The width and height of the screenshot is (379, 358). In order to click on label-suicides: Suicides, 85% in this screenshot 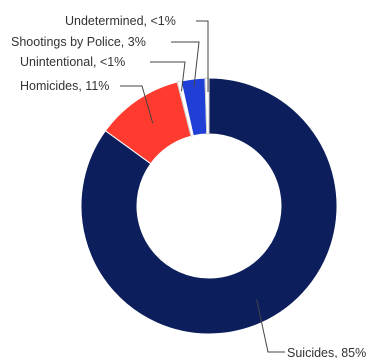, I will do `click(326, 352)`.